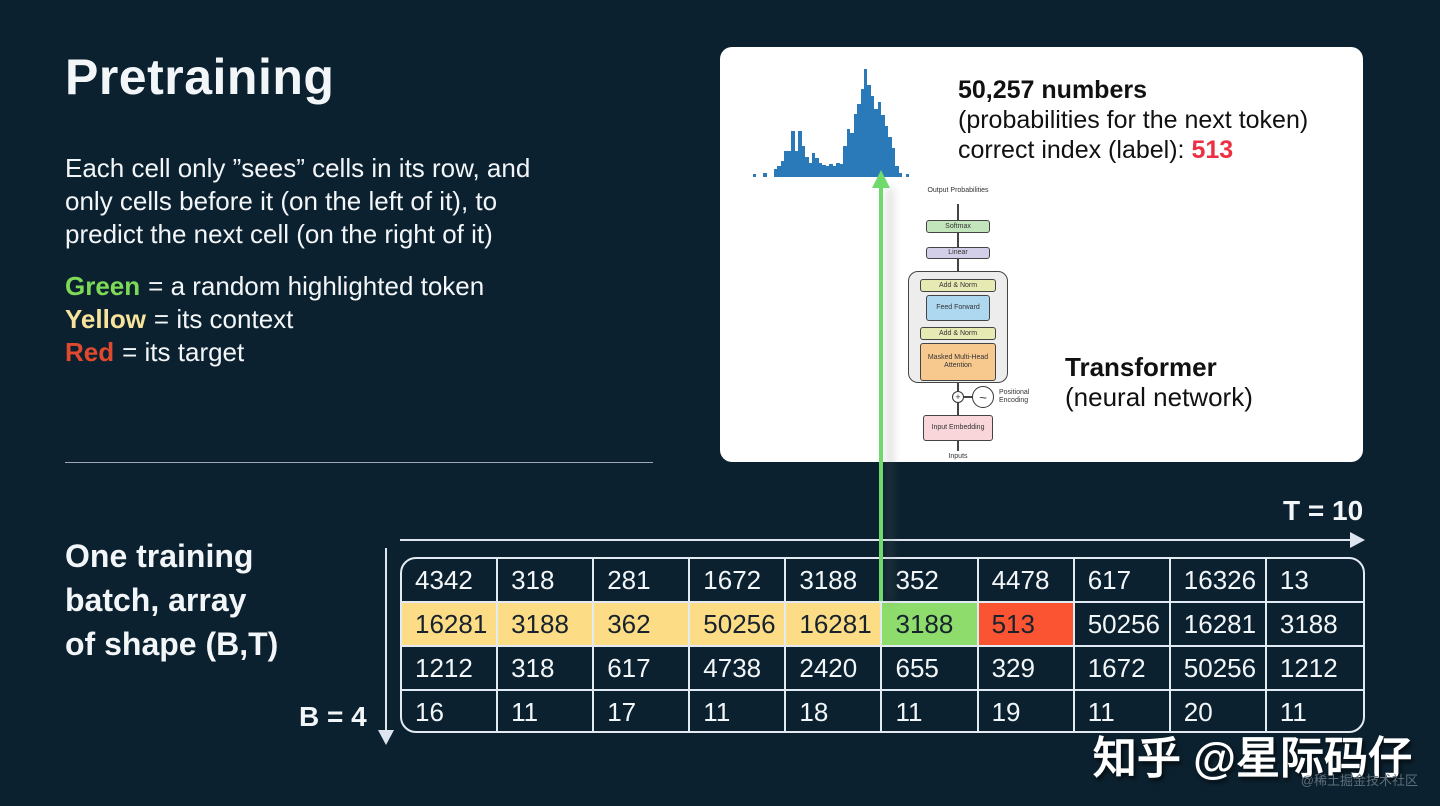  Describe the element at coordinates (642, 624) in the screenshot. I see `table-cell: 362` at that location.